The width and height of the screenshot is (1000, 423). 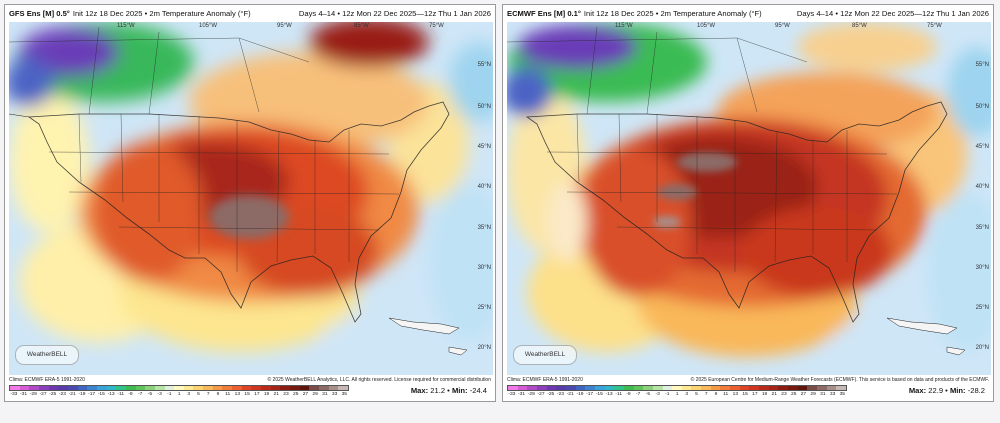 I want to click on colorbar-tick: -27, so click(x=541, y=394).